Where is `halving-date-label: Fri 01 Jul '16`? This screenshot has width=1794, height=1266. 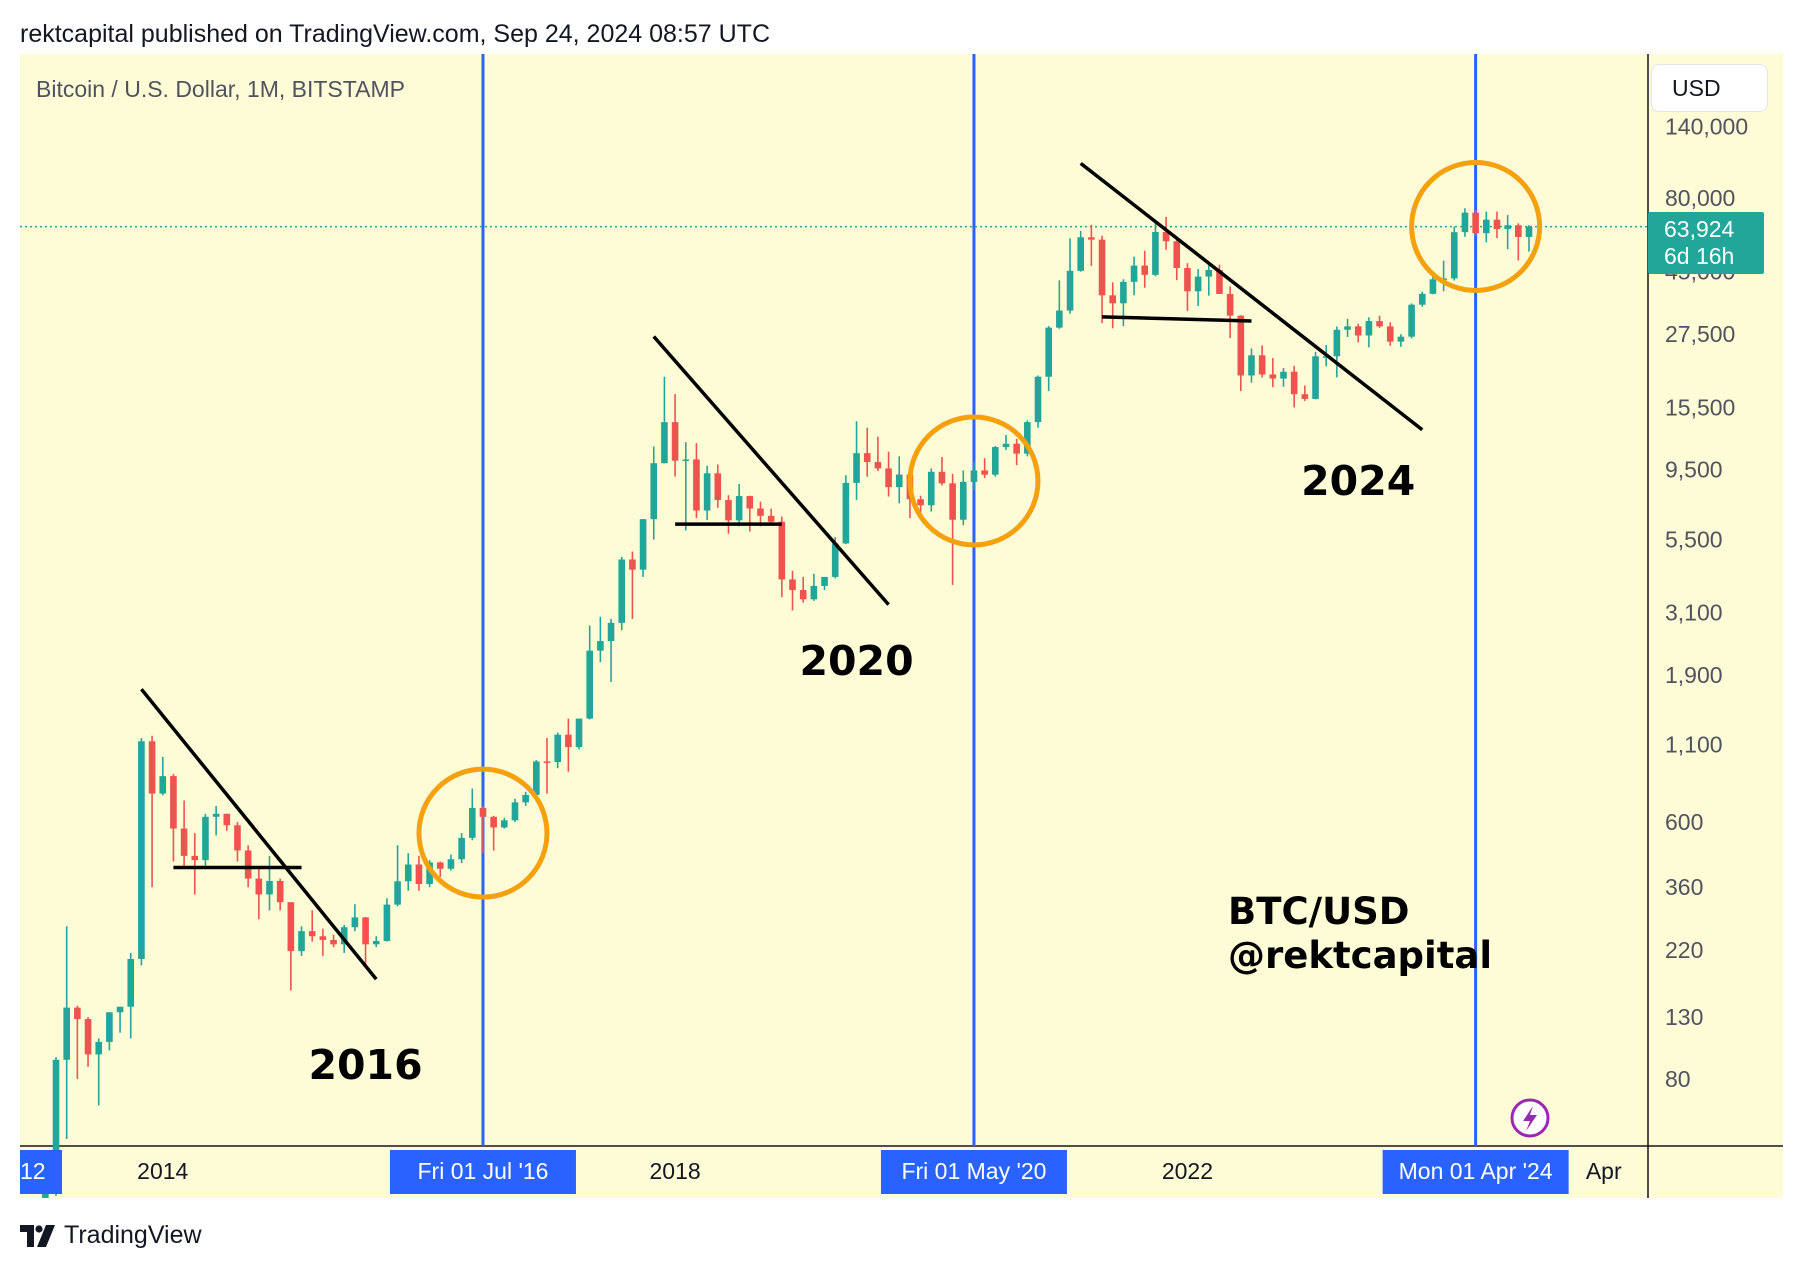
halving-date-label: Fri 01 Jul '16 is located at coordinates (482, 1171).